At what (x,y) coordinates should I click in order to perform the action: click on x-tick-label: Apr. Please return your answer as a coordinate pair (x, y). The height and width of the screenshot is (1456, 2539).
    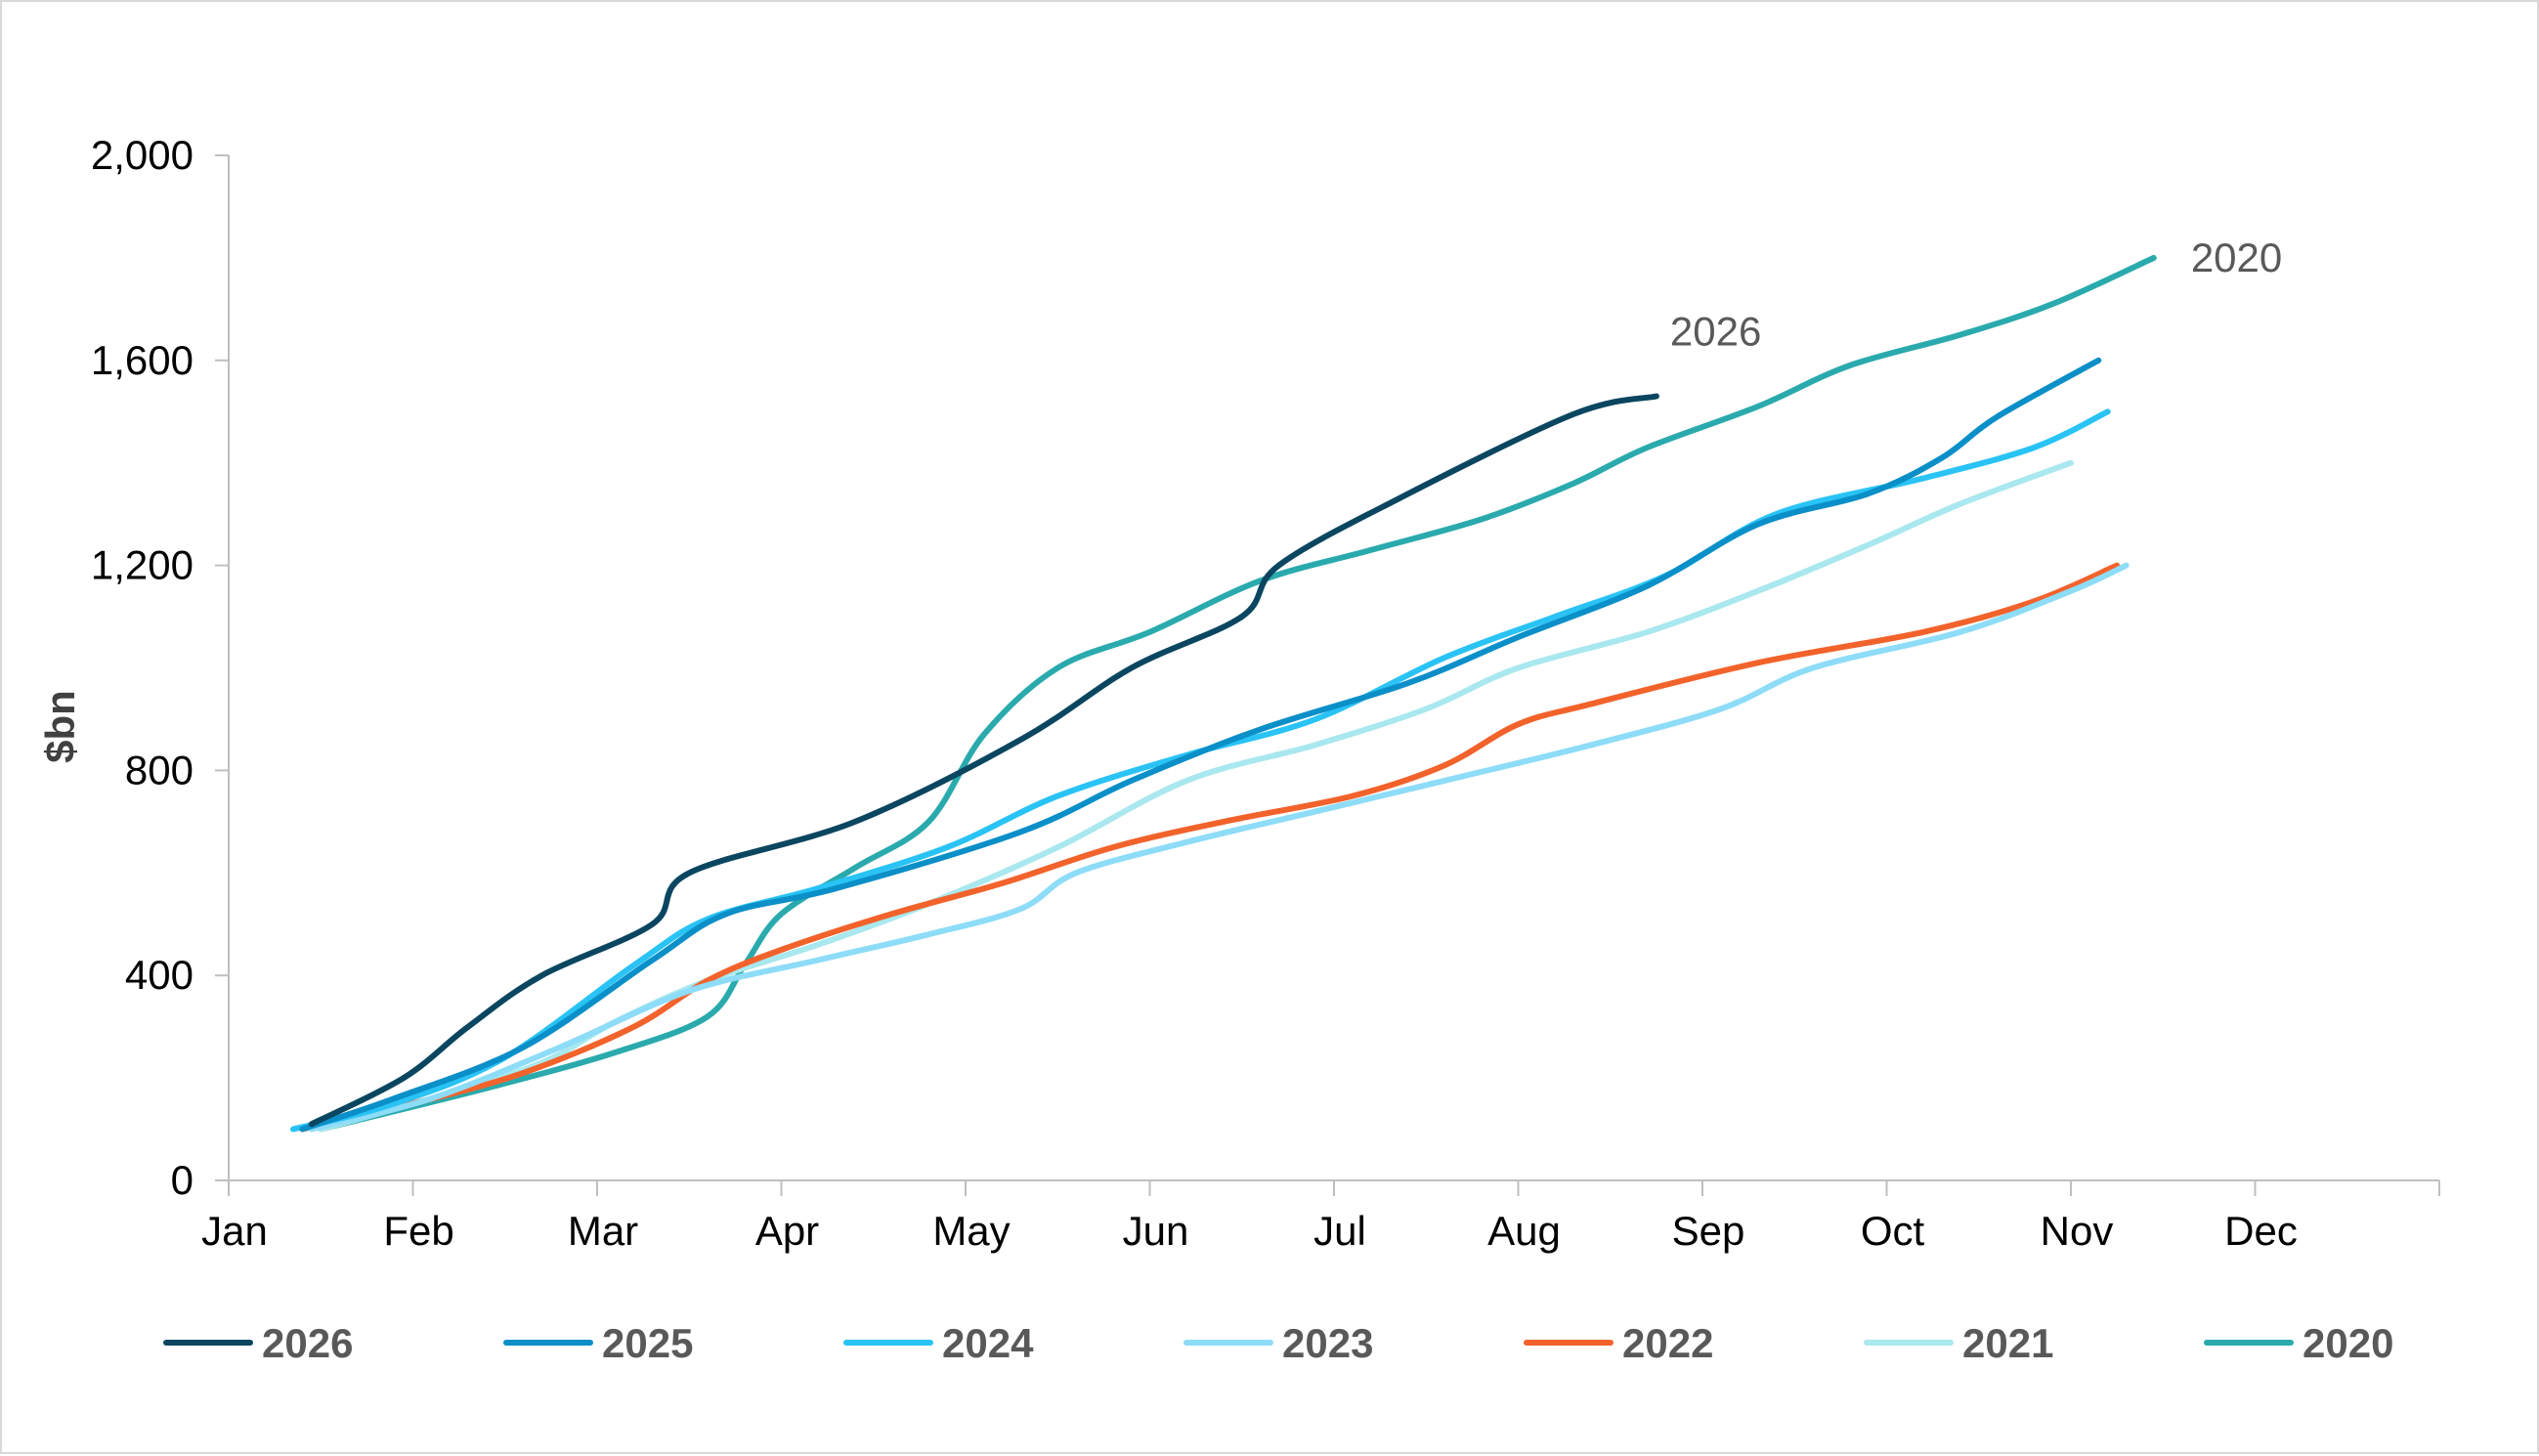
    Looking at the image, I should click on (787, 1231).